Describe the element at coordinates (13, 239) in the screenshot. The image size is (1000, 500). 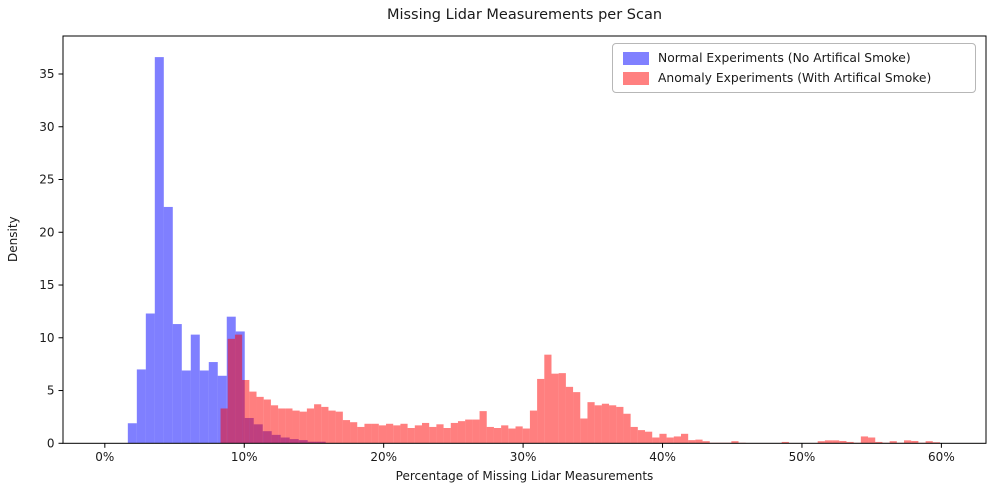
I see `y-axis-label: Density` at that location.